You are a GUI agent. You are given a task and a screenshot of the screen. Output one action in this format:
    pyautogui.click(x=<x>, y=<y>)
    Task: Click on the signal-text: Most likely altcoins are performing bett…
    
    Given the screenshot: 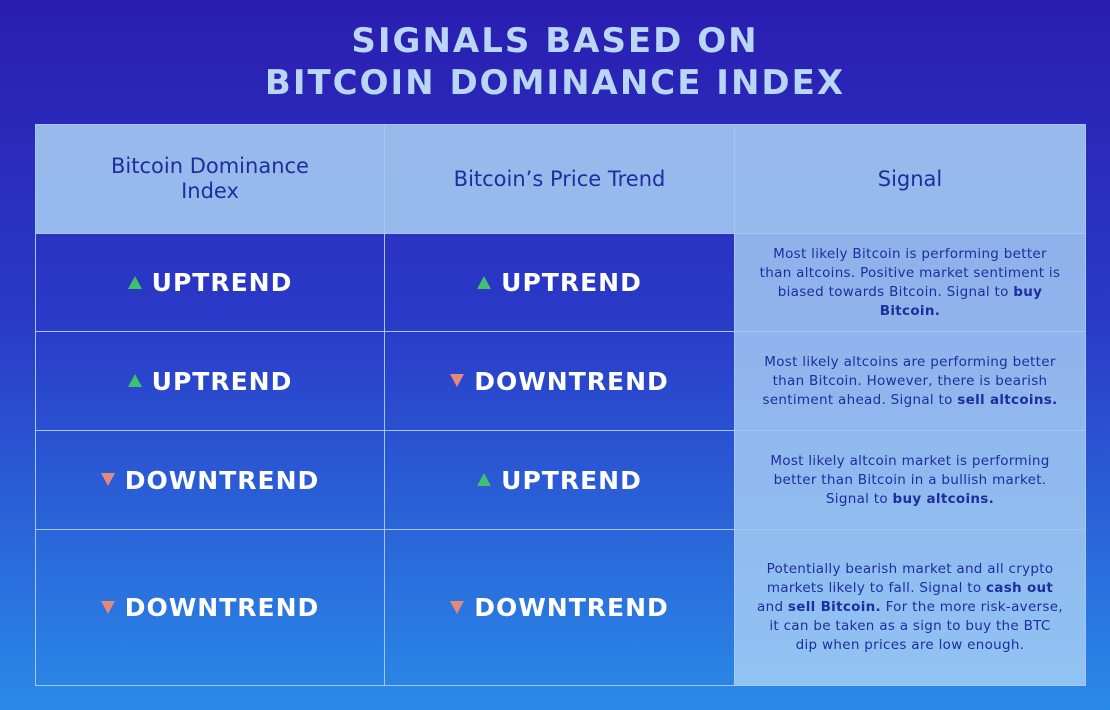 What is the action you would take?
    pyautogui.click(x=909, y=380)
    